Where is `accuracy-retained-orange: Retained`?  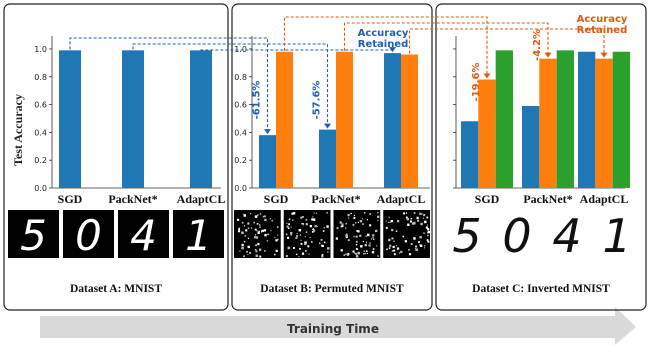 accuracy-retained-orange: Retained is located at coordinates (602, 30).